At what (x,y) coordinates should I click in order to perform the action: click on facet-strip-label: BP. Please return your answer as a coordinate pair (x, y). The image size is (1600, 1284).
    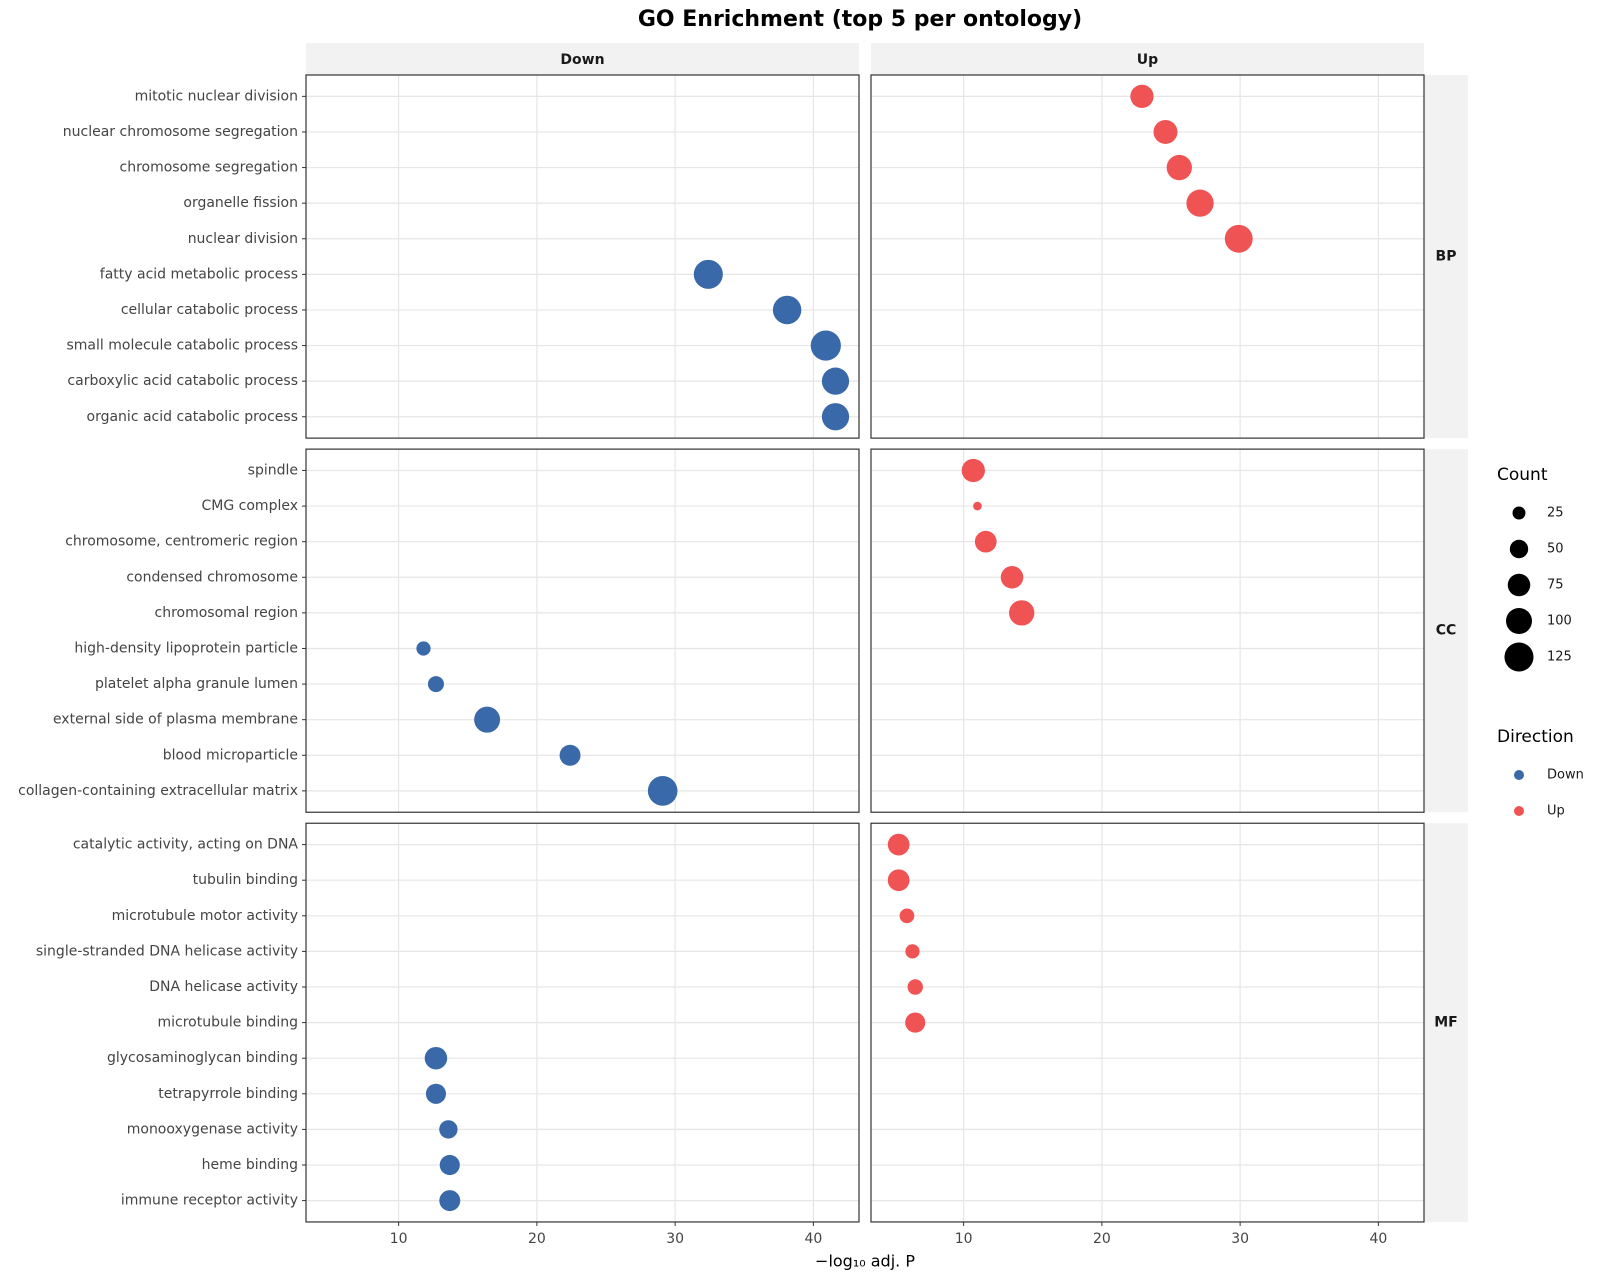
    Looking at the image, I should click on (1446, 257).